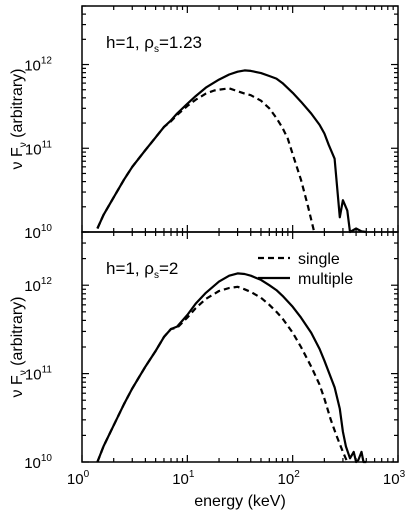 Image resolution: width=409 pixels, height=518 pixels. Describe the element at coordinates (19, 347) in the screenshot. I see `ylabel-bottom: ν Fν (arbitrary)` at that location.